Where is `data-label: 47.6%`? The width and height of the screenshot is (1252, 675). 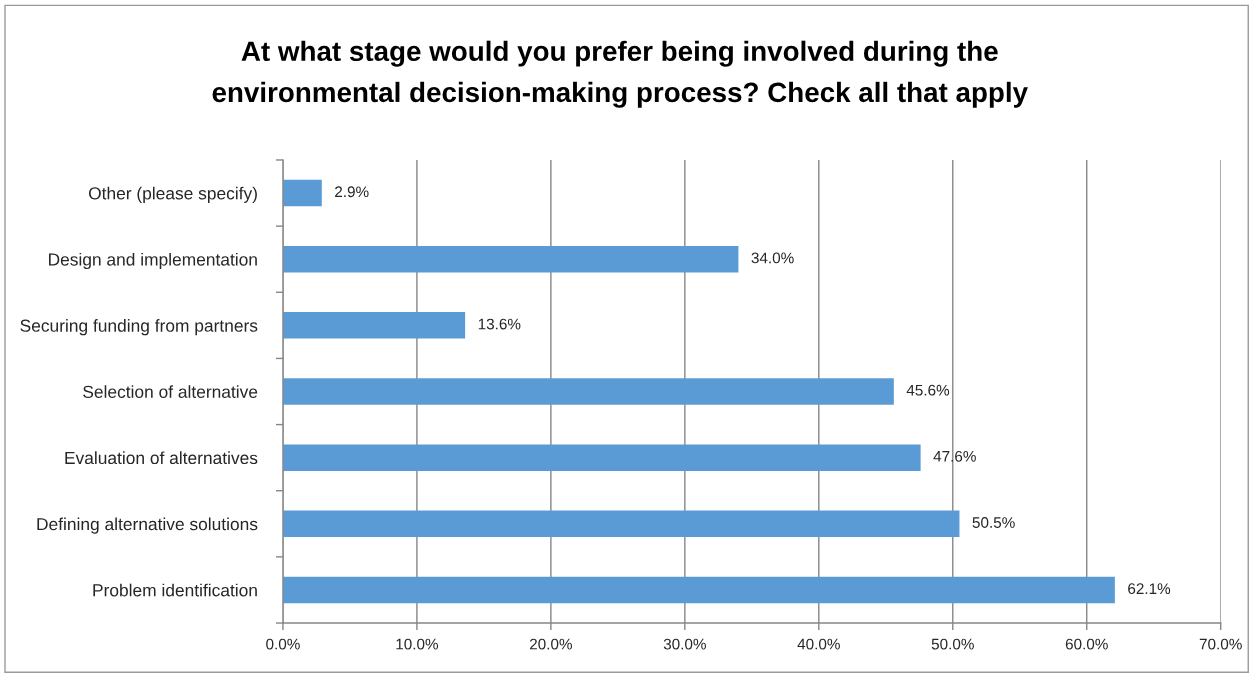
data-label: 47.6% is located at coordinates (954, 456).